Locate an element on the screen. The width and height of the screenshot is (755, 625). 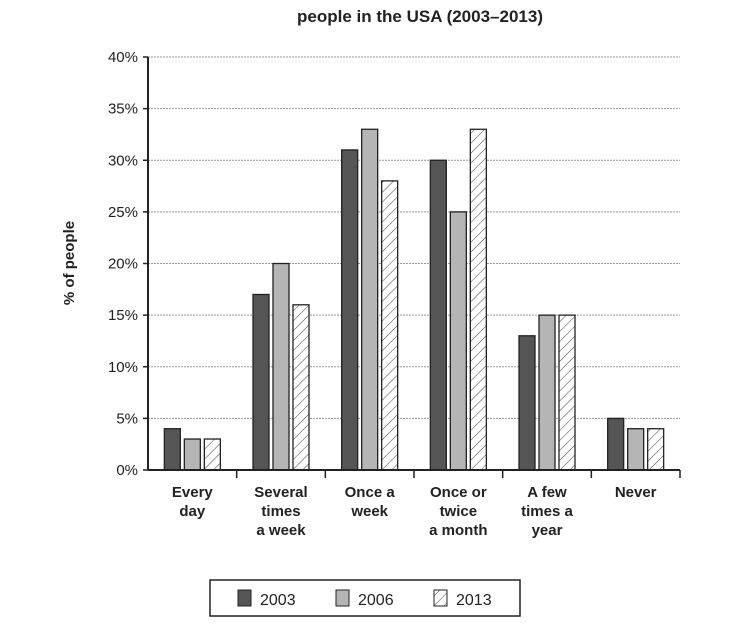
x-tick-label: times a is located at coordinates (547, 511).